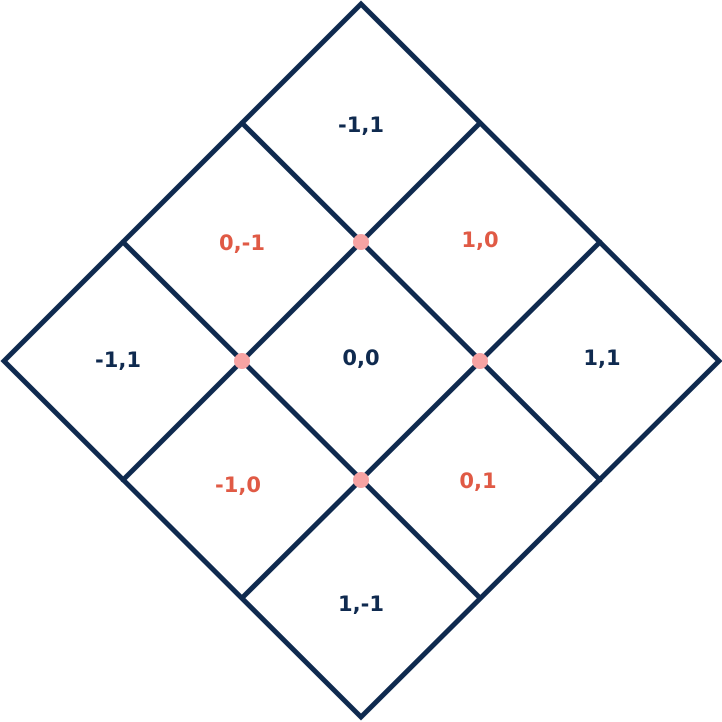  What do you see at coordinates (242, 243) in the screenshot?
I see `cell-label-upper-left: 0,-1` at bounding box center [242, 243].